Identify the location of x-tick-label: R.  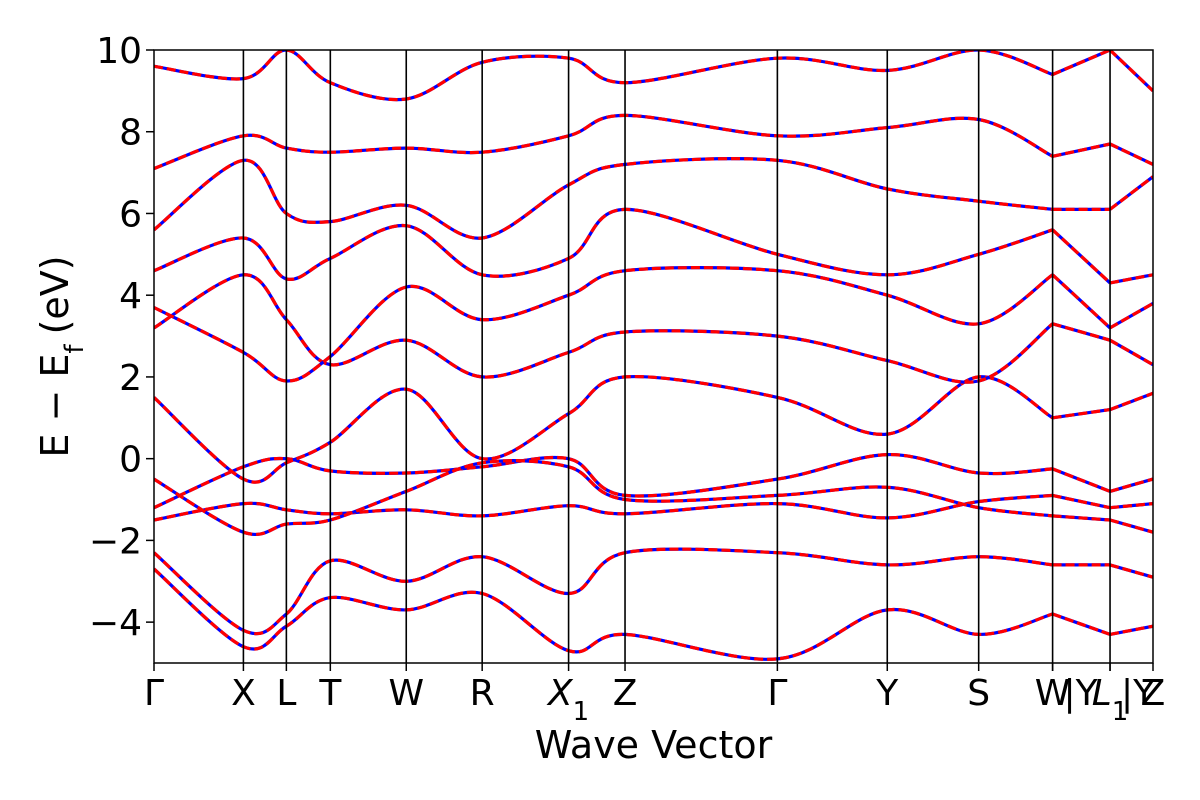
(482, 693).